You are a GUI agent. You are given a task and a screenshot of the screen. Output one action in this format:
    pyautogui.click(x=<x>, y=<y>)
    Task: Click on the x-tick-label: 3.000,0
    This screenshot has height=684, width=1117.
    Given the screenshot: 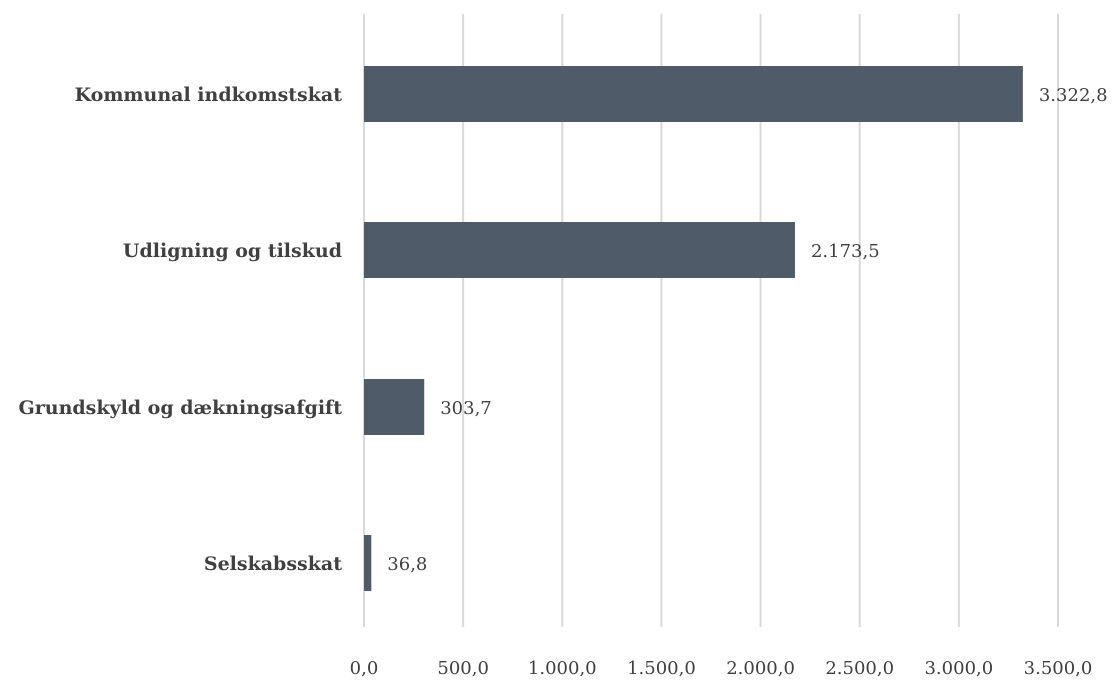 What is the action you would take?
    pyautogui.click(x=958, y=668)
    